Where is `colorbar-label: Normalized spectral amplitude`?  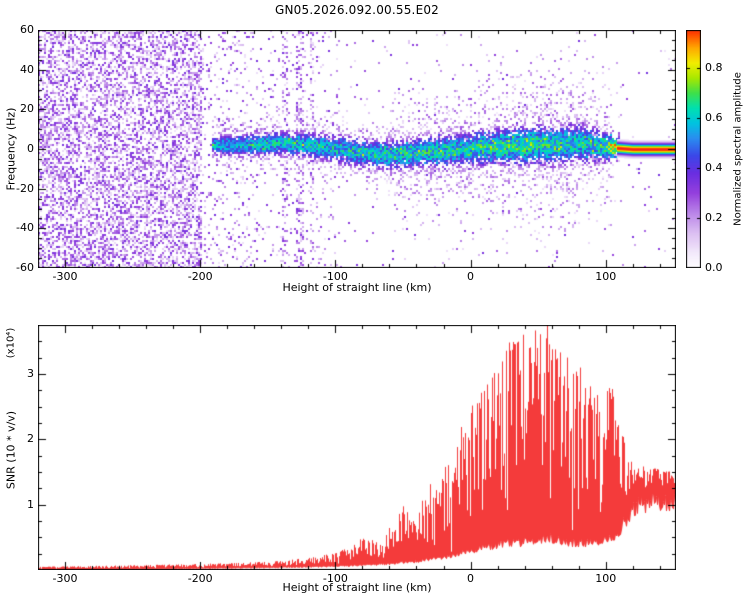 colorbar-label: Normalized spectral amplitude is located at coordinates (738, 149).